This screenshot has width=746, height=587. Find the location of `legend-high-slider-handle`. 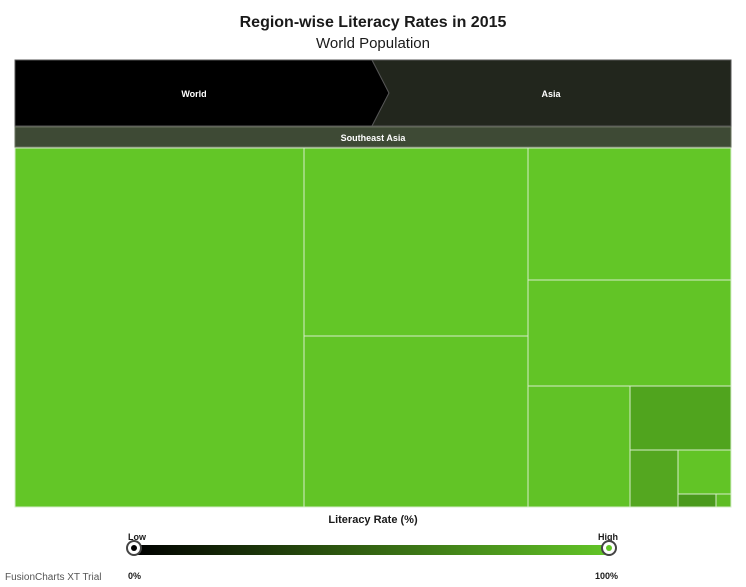

legend-high-slider-handle is located at coordinates (609, 548).